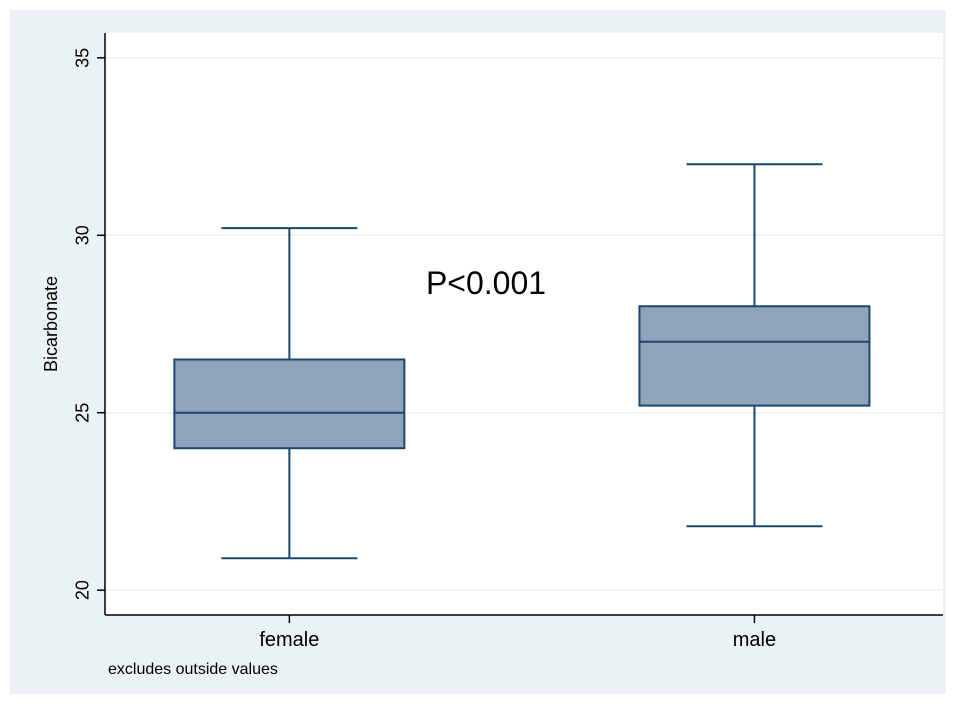  I want to click on y-axis-ticks: 20 25 30 35, so click(89, 324).